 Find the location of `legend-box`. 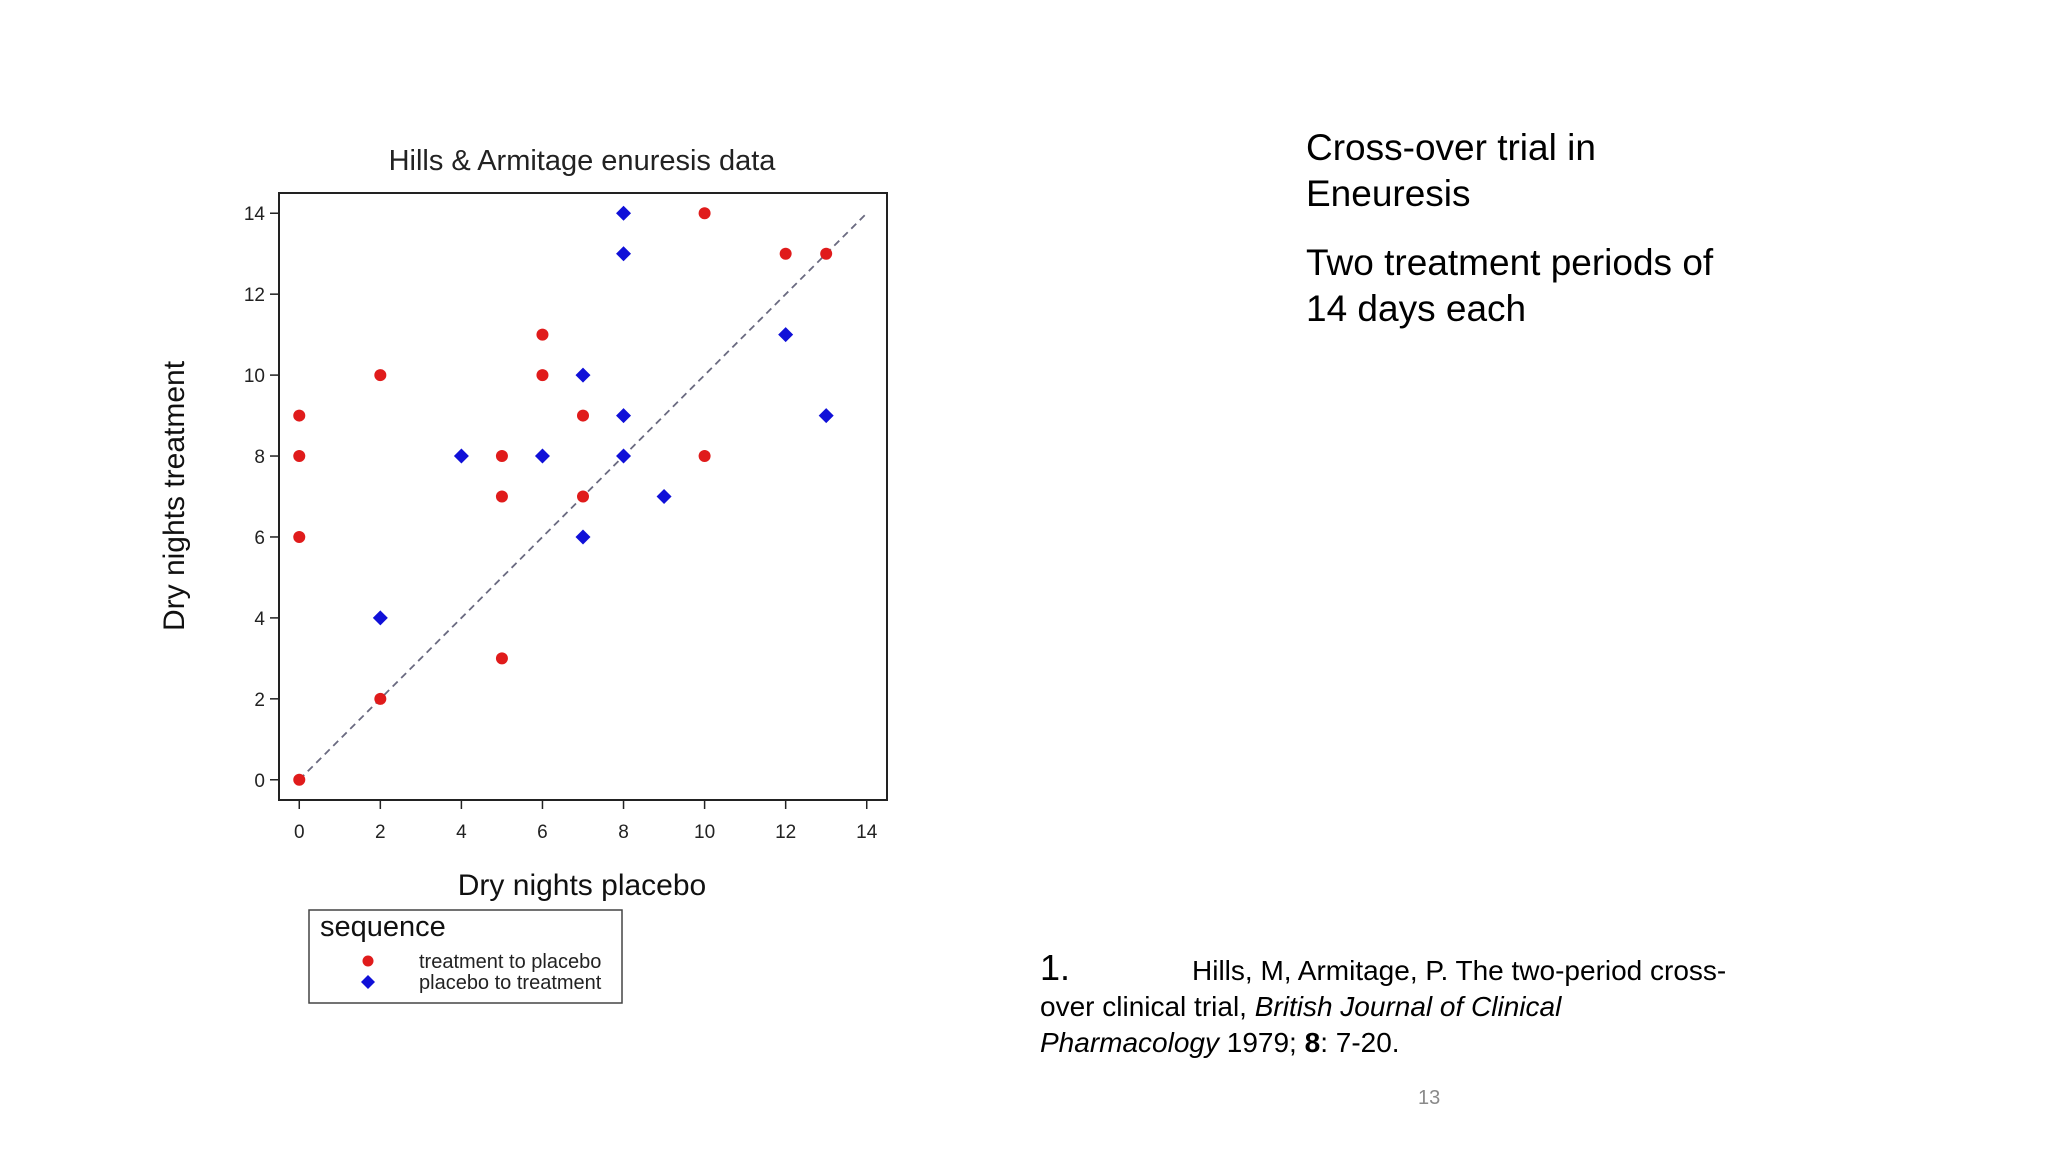

legend-box is located at coordinates (465, 956).